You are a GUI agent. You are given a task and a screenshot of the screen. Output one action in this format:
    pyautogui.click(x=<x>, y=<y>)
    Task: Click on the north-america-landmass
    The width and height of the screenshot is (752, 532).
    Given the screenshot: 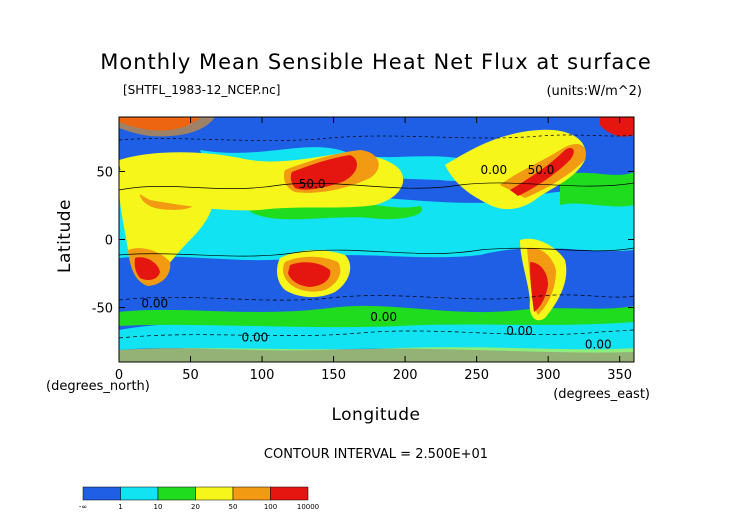 What is the action you would take?
    pyautogui.click(x=515, y=169)
    